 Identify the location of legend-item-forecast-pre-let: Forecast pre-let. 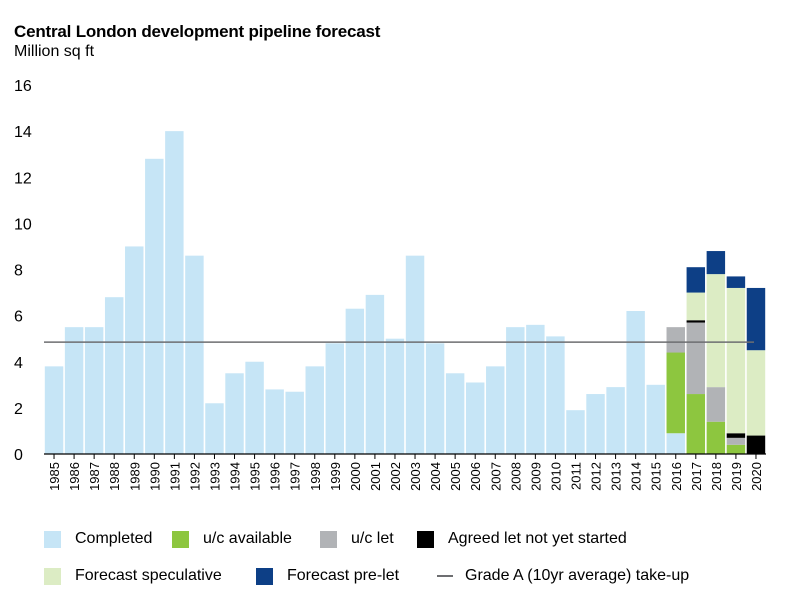
(327, 576).